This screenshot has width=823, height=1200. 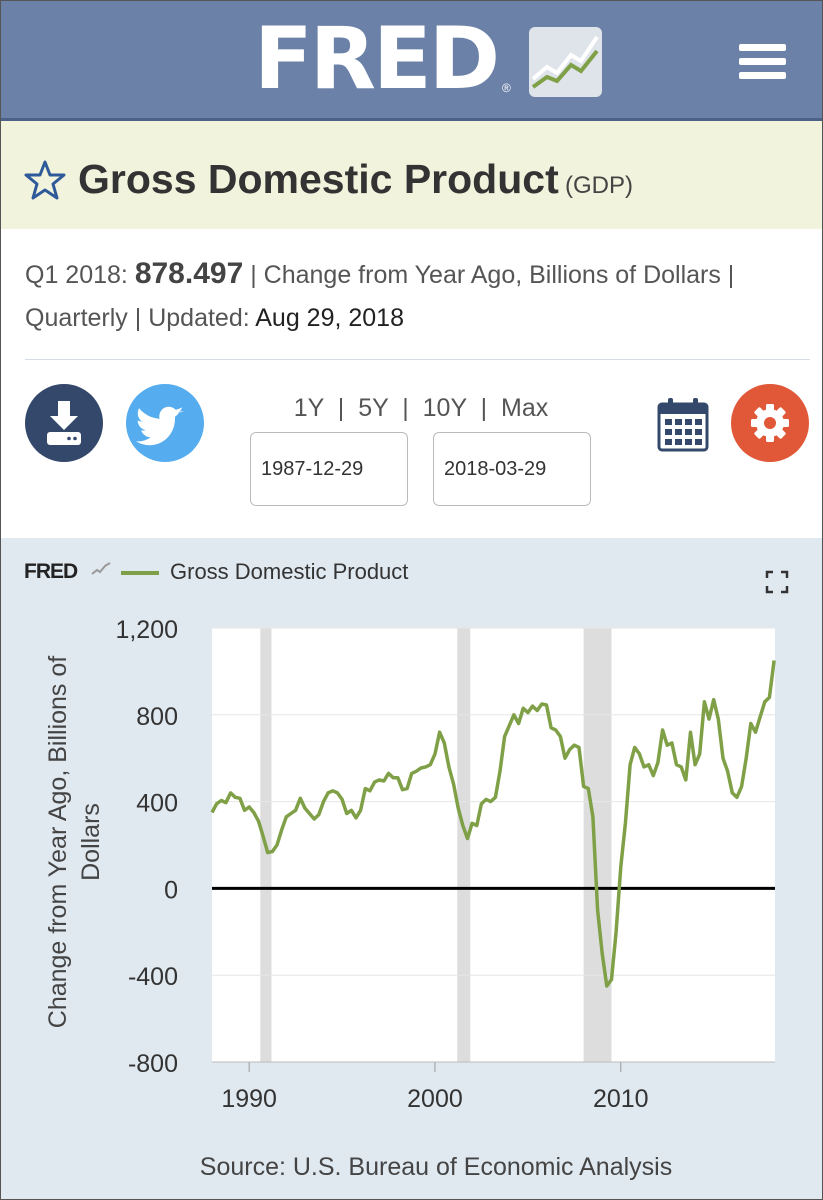 I want to click on fullscreen-icon, so click(x=777, y=582).